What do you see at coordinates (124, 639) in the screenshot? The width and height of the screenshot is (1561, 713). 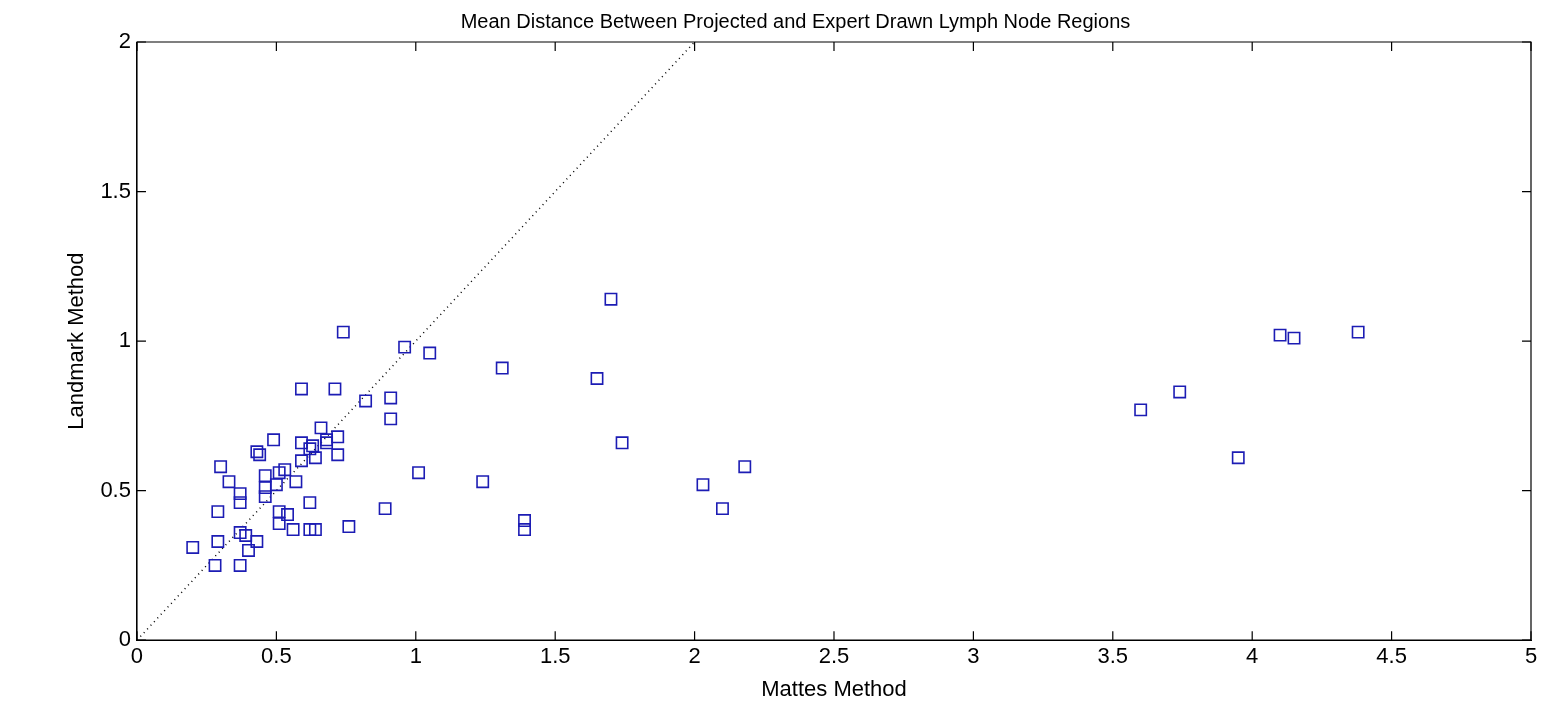 I see `y-tick-label: 0` at bounding box center [124, 639].